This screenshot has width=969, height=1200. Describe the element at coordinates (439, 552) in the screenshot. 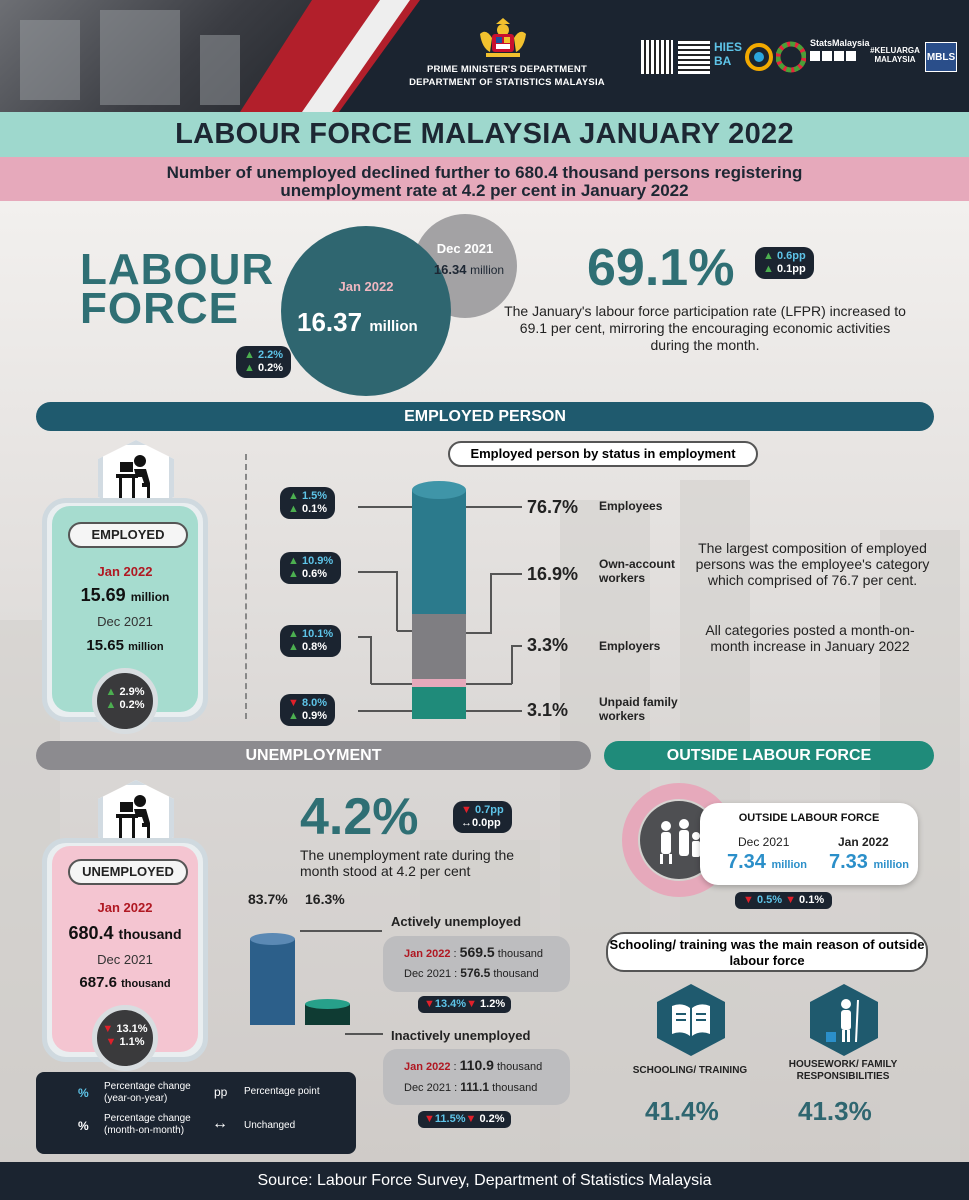

I see `segment-employees` at that location.